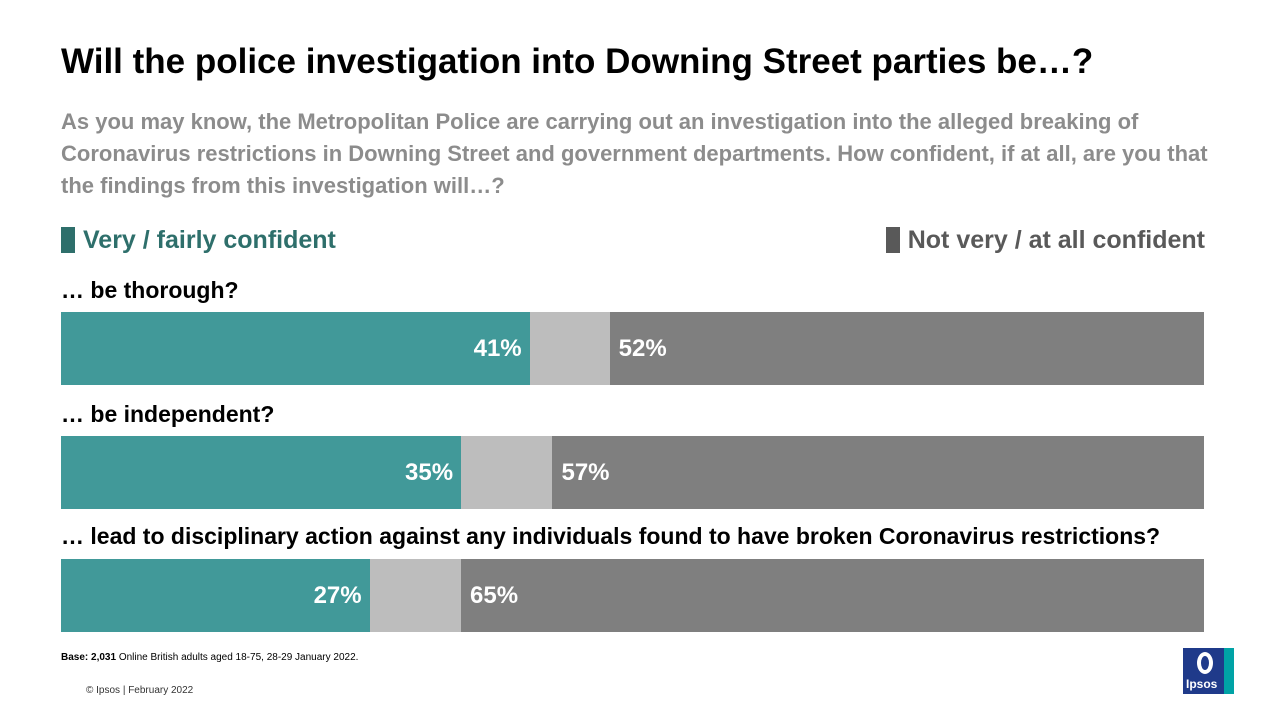 Image resolution: width=1280 pixels, height=720 pixels. Describe the element at coordinates (1202, 684) in the screenshot. I see `logo-text: Ipsos` at that location.